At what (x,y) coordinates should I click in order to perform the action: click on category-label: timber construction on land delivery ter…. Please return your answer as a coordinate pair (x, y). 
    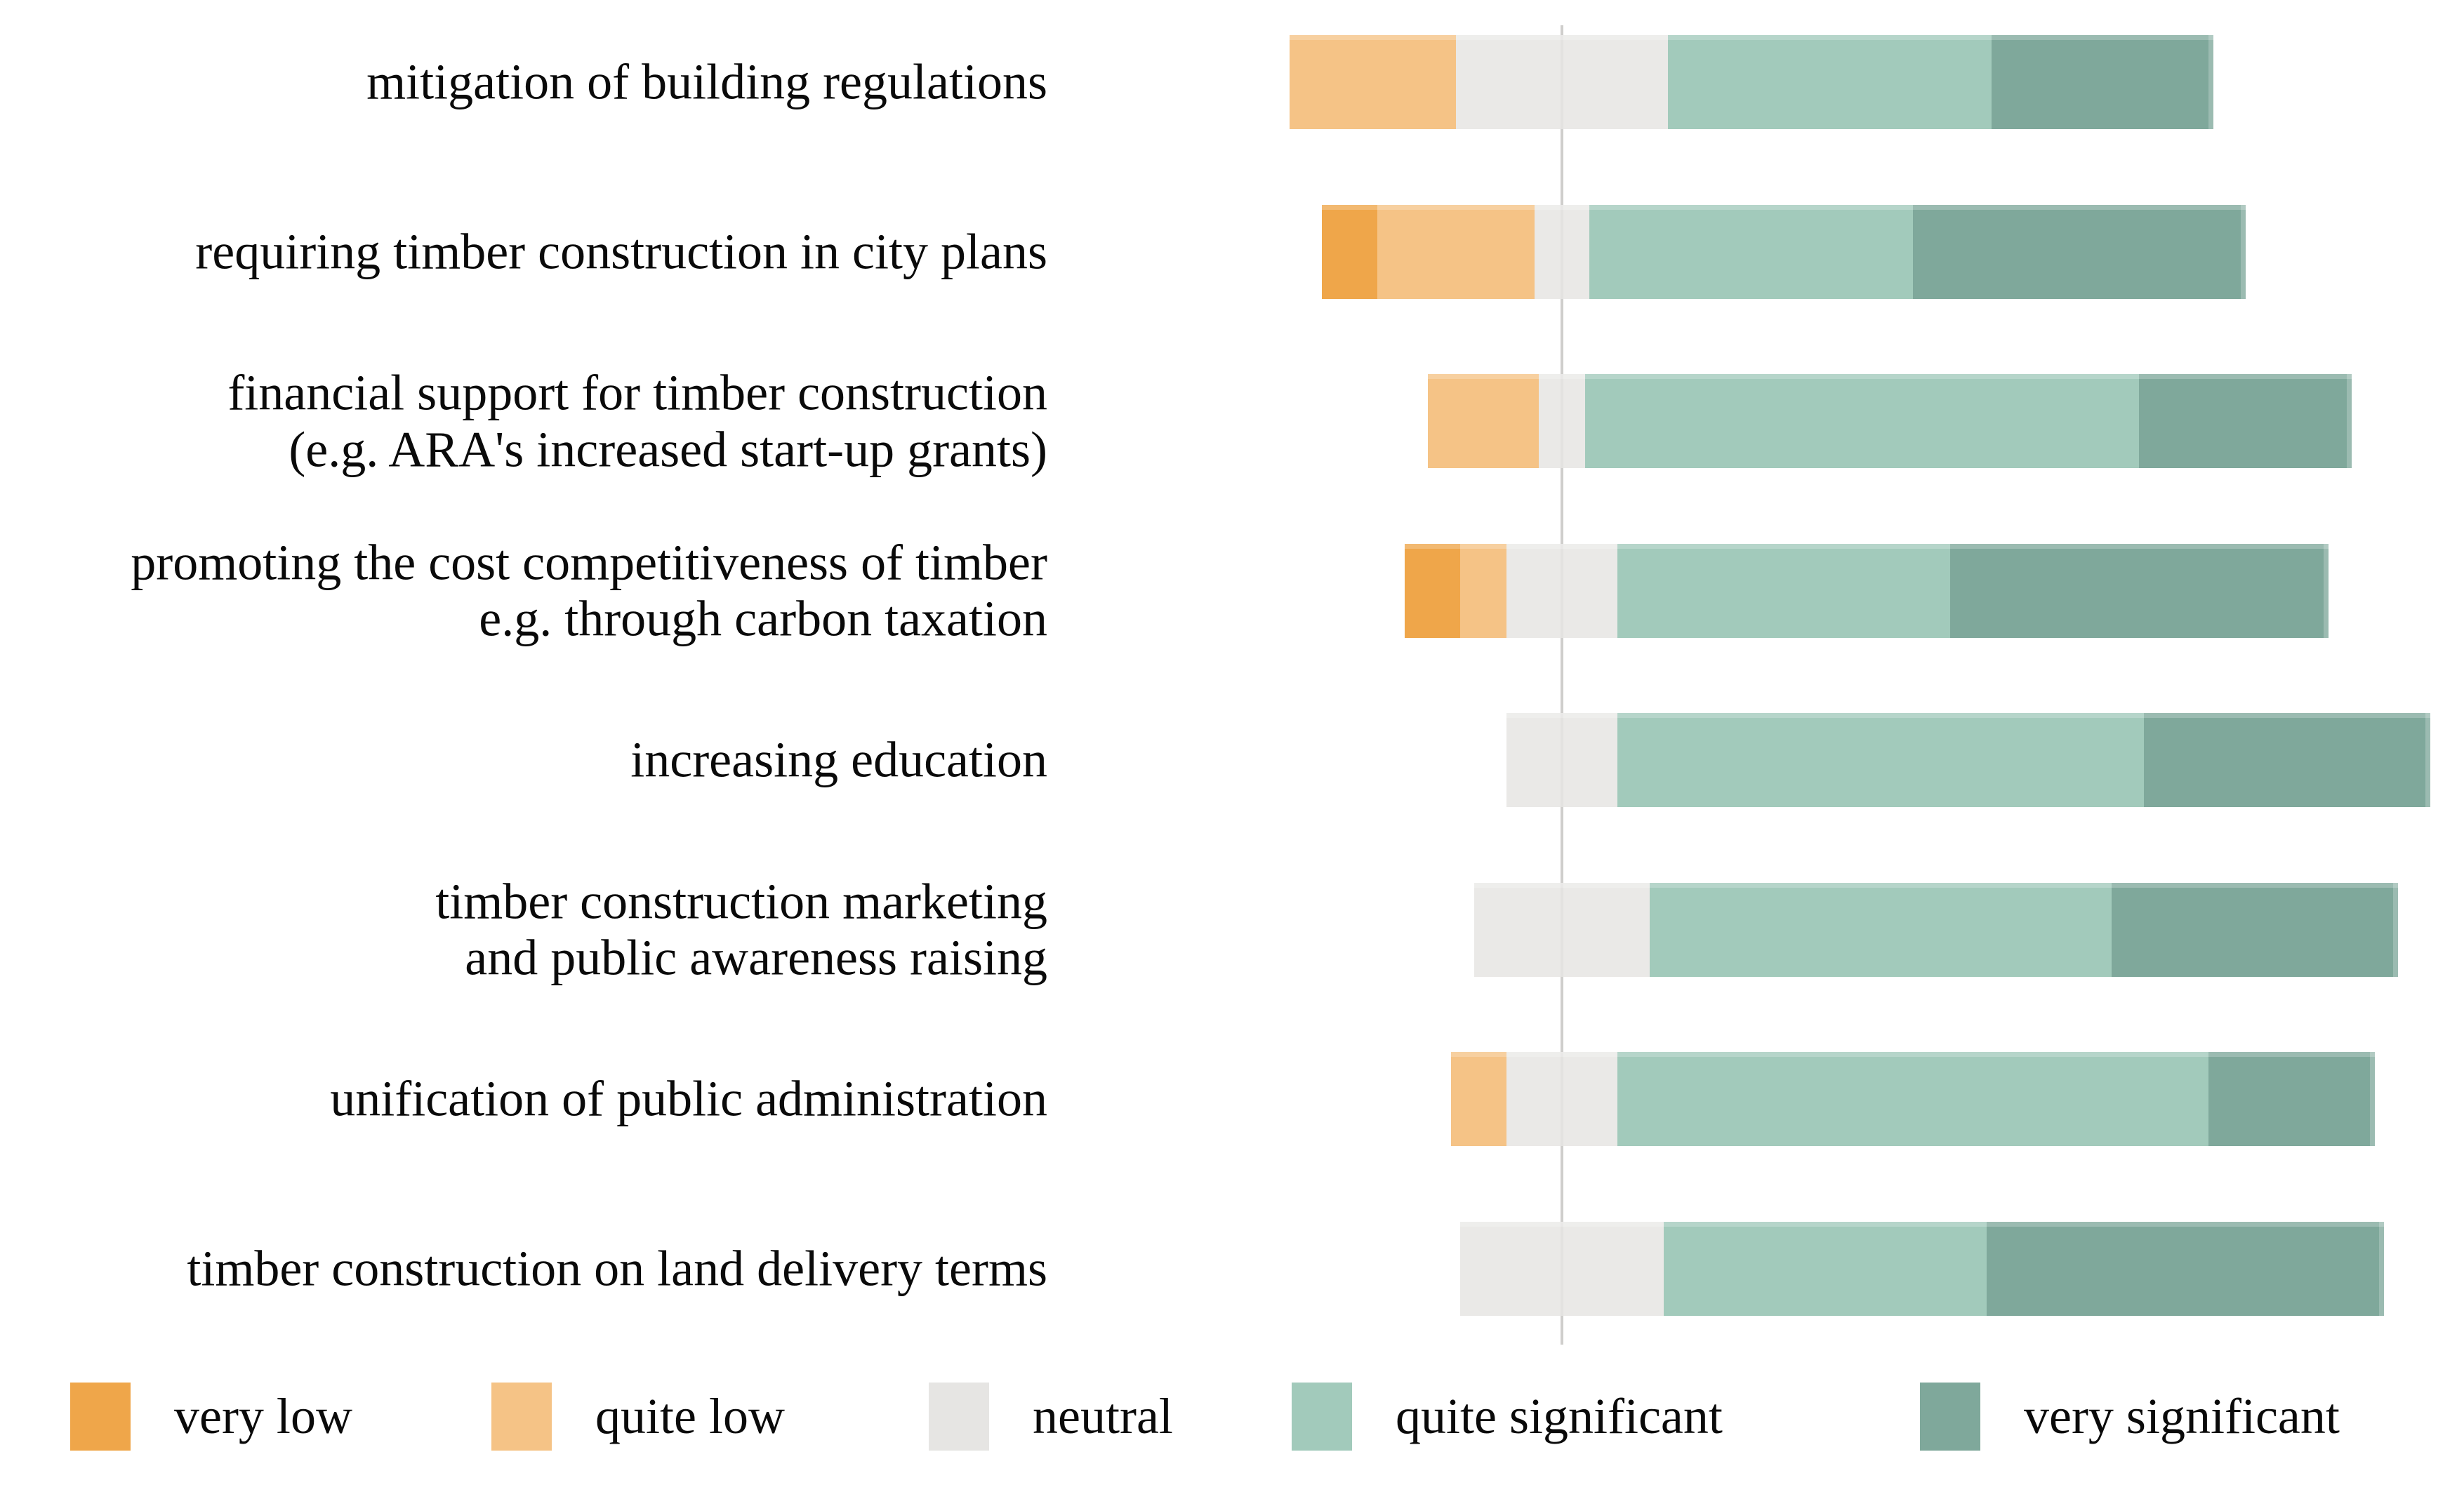
    Looking at the image, I should click on (617, 1268).